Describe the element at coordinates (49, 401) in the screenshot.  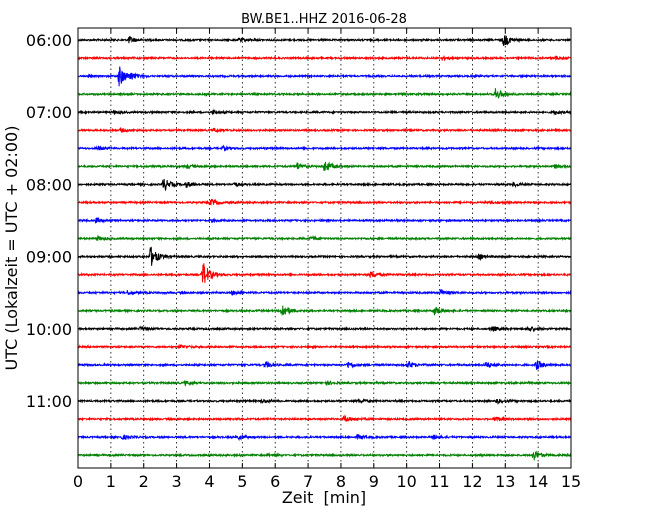
I see `y-tick-label: 11:00` at that location.